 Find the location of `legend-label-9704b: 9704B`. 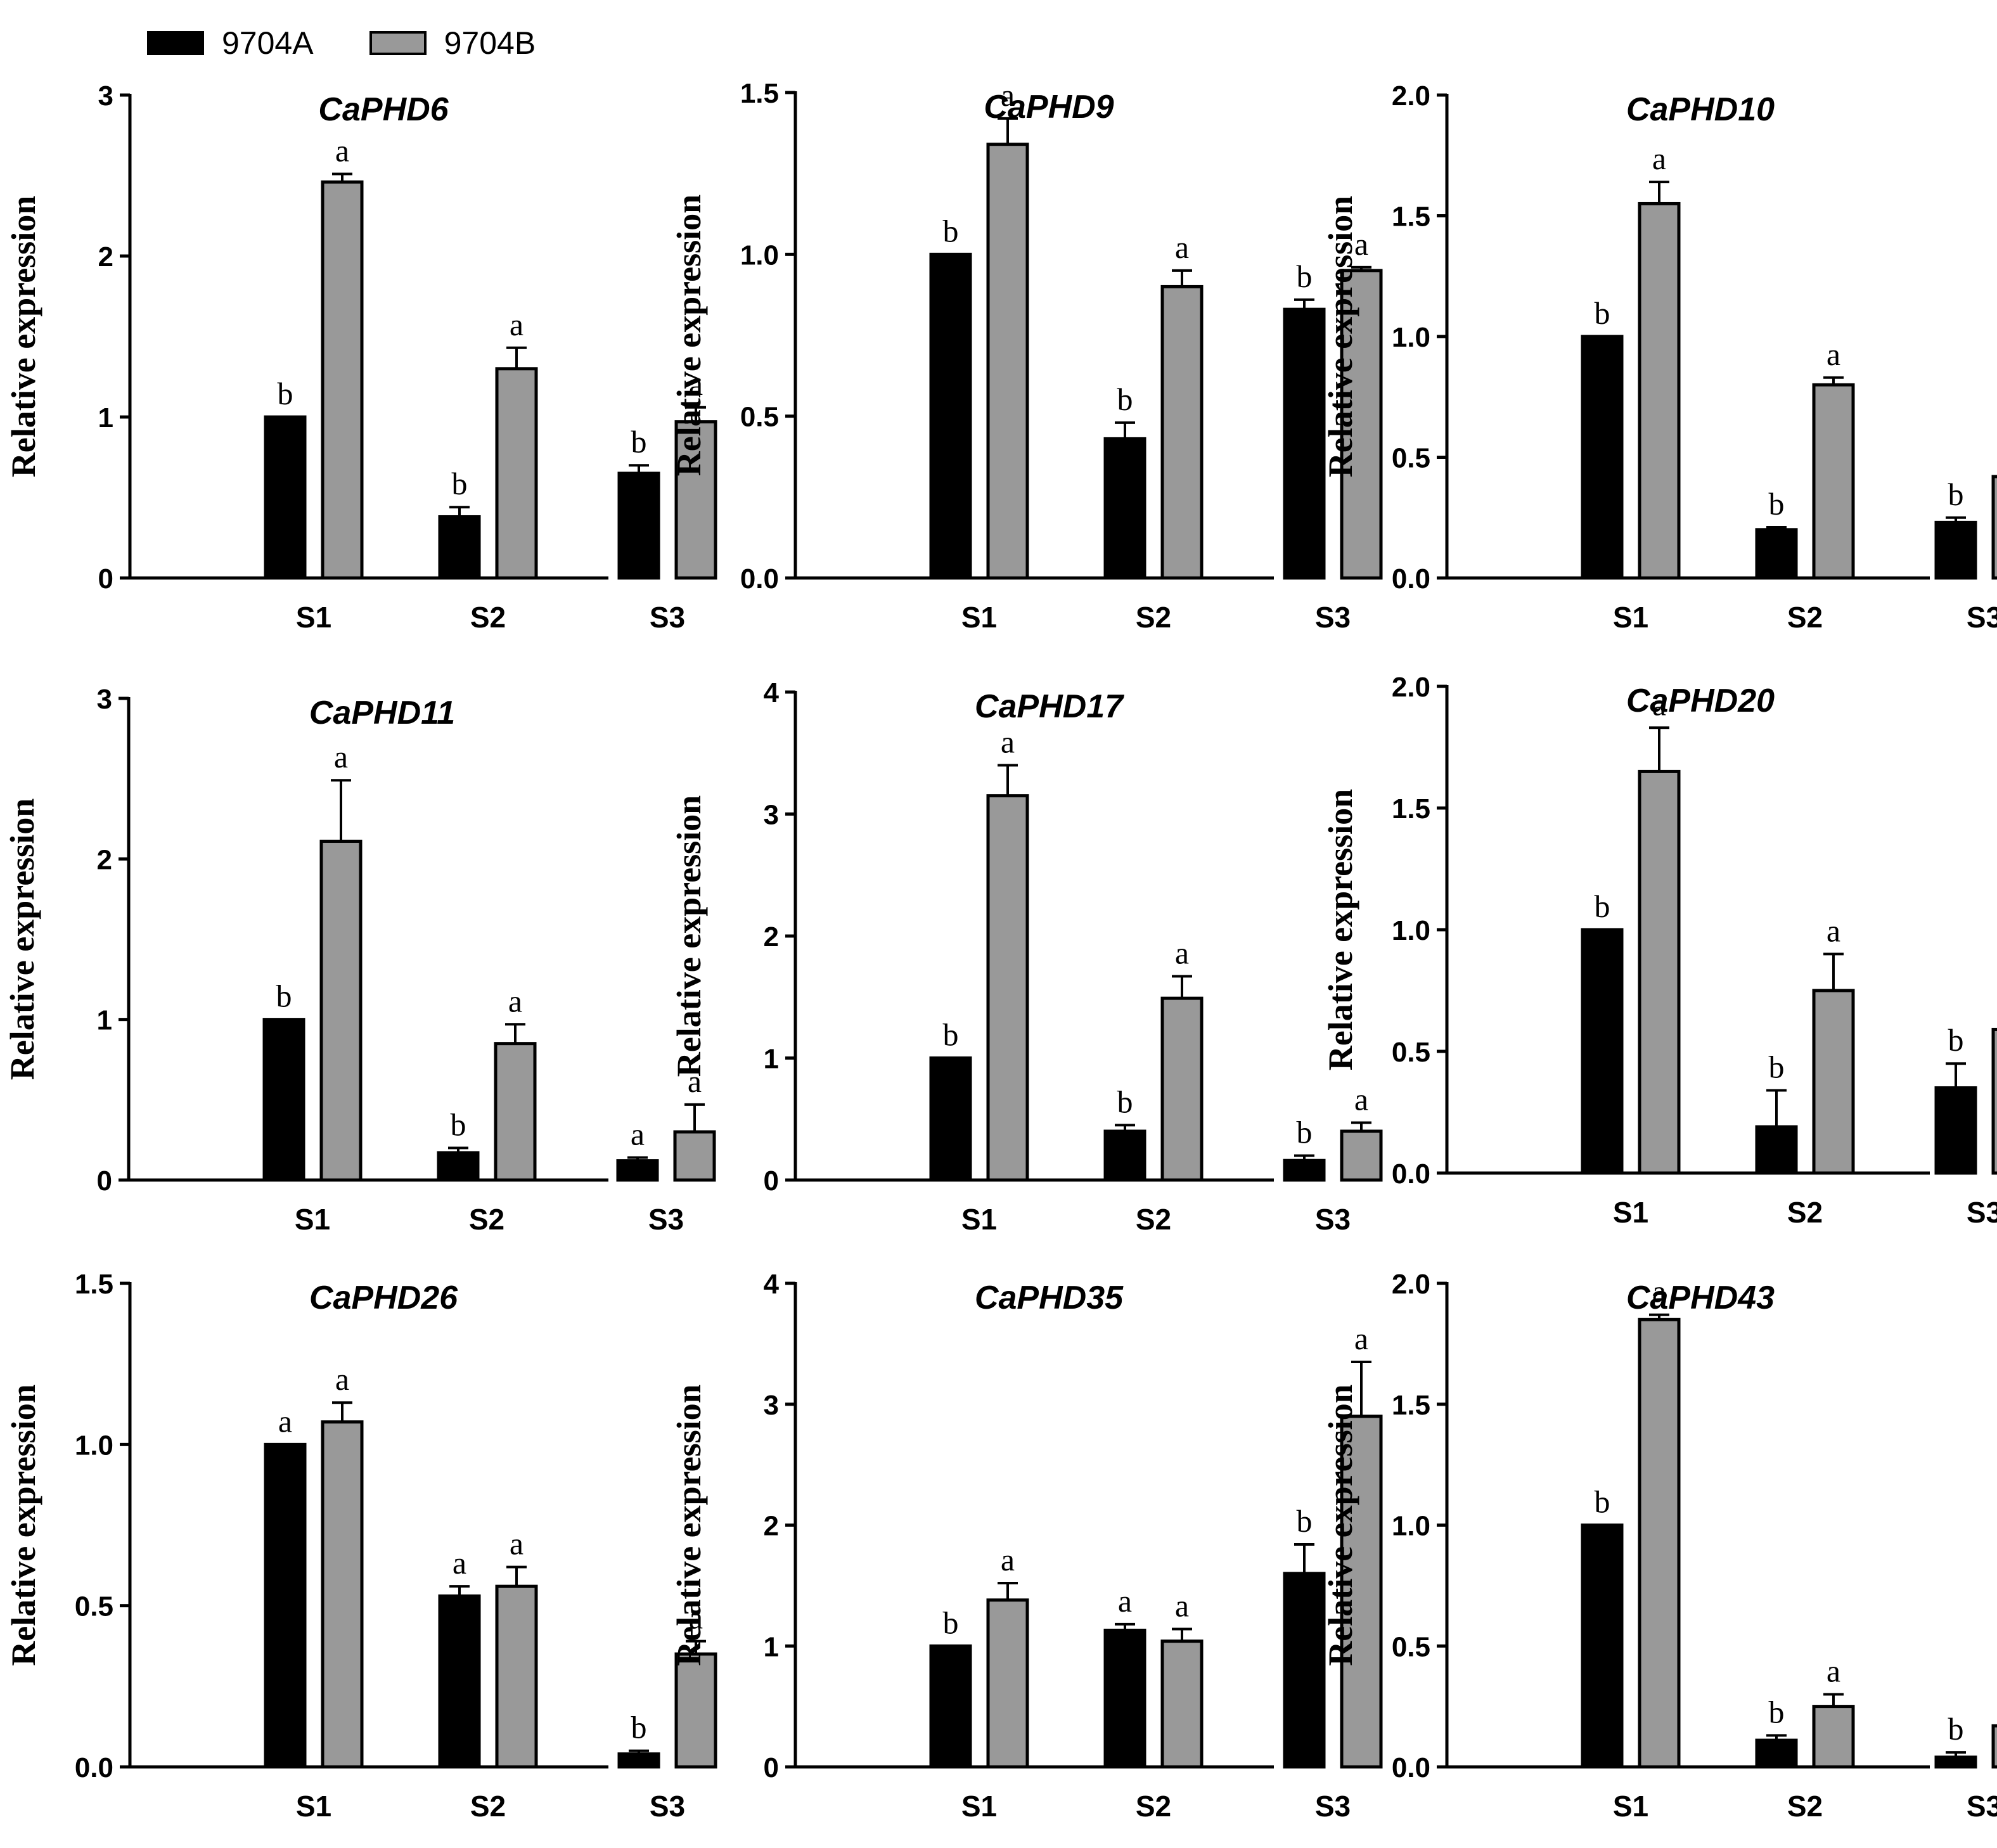

legend-label-9704b: 9704B is located at coordinates (490, 43).